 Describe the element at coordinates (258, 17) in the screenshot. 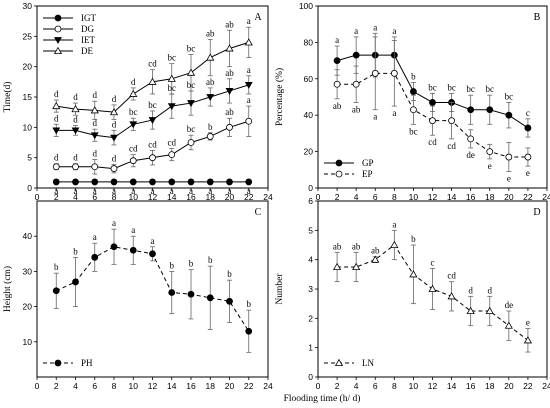

I see `panel-label: A` at that location.